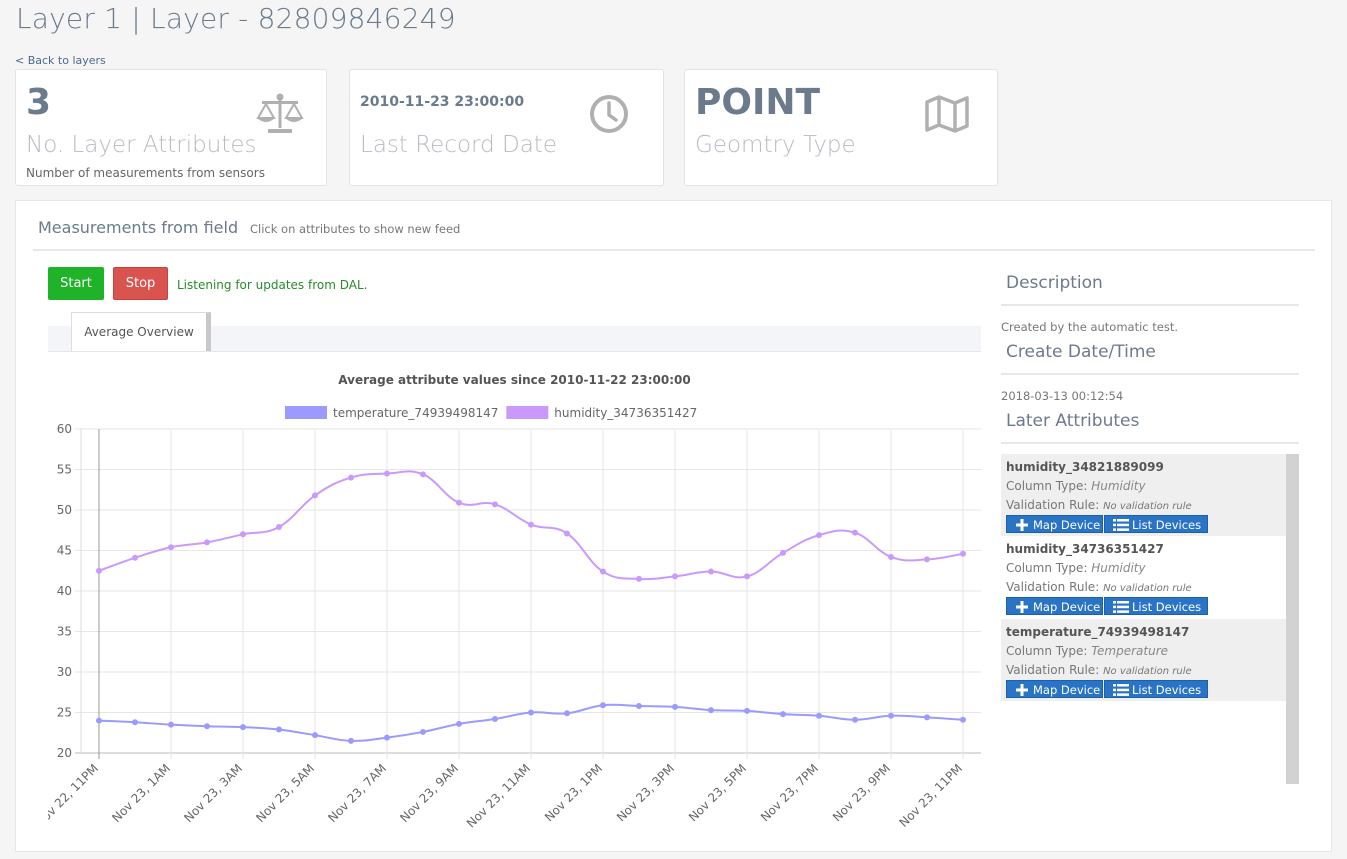  Describe the element at coordinates (285, 793) in the screenshot. I see `x-tick-label: Nov 23, 5AM` at that location.